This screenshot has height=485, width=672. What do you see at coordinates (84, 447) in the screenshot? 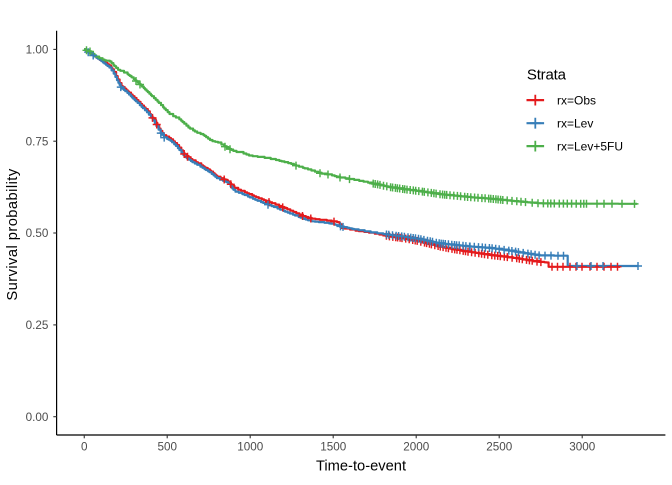
I see `svg-text: 0` at bounding box center [84, 447].